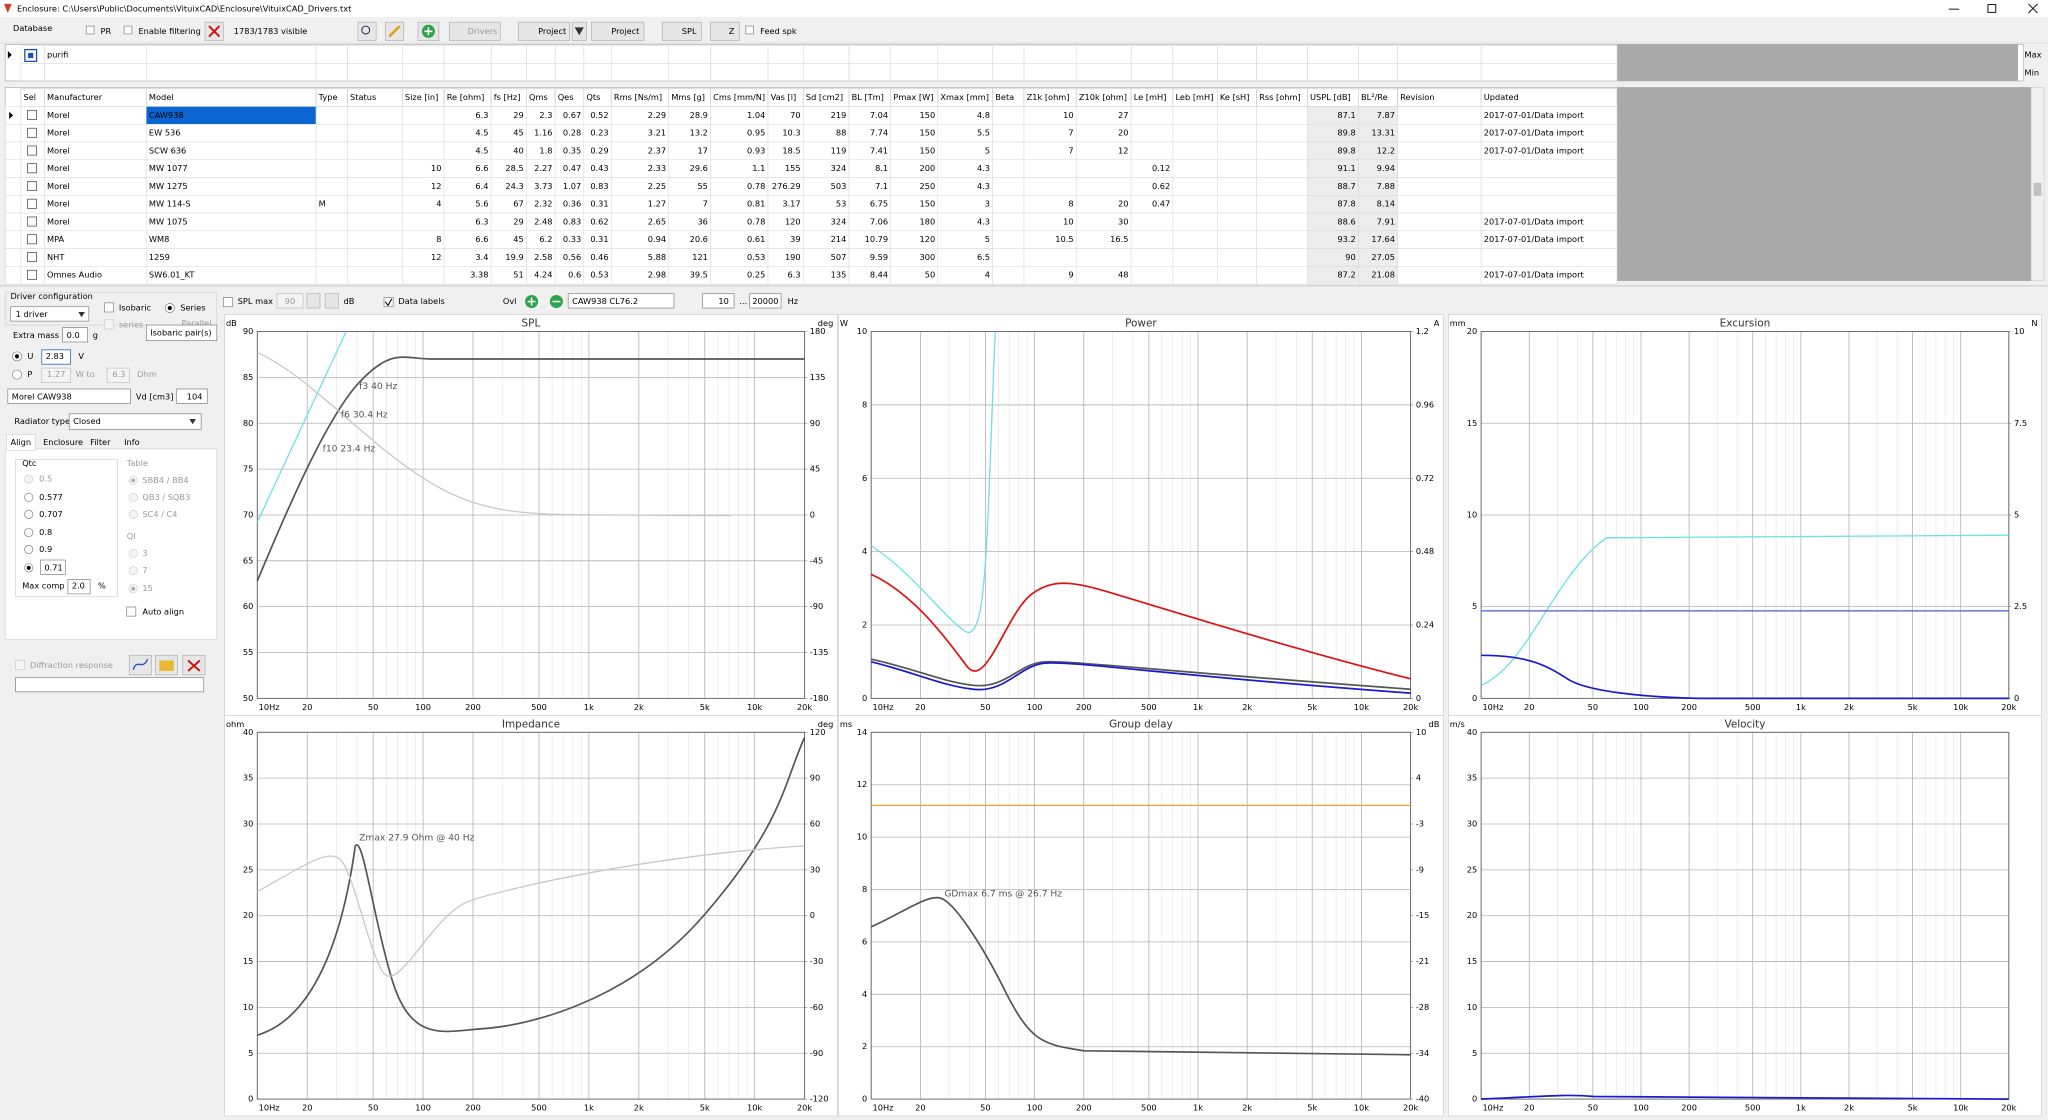  I want to click on cell-text: 300, so click(927, 257).